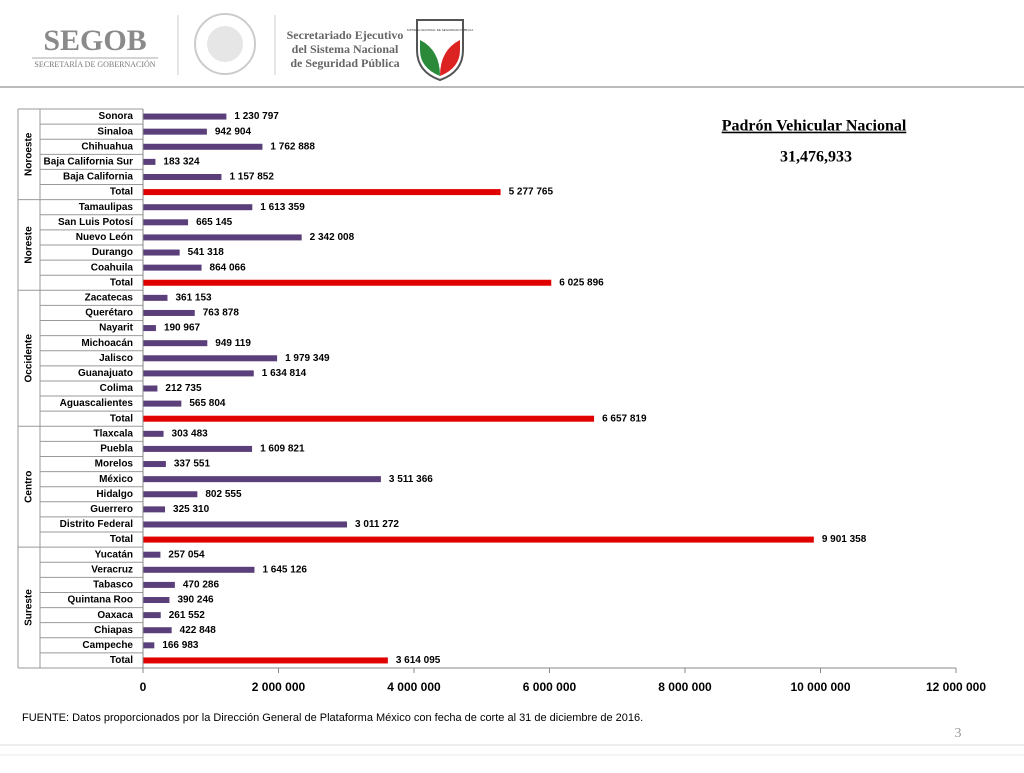  Describe the element at coordinates (193, 297) in the screenshot. I see `value-label: 361 153` at that location.